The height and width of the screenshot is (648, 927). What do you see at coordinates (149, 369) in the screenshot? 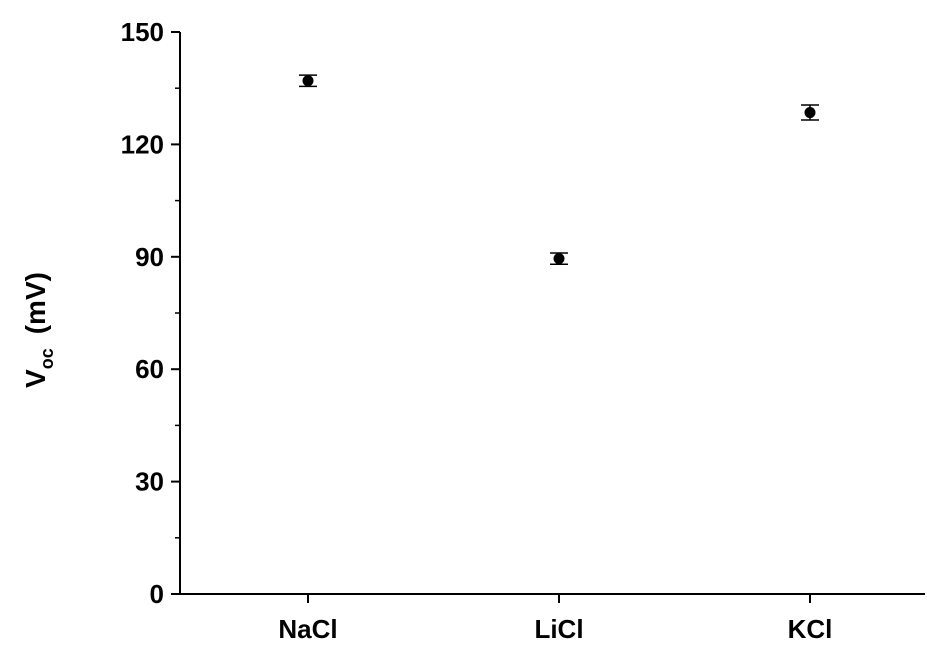
I see `y-tick-label: 60` at bounding box center [149, 369].